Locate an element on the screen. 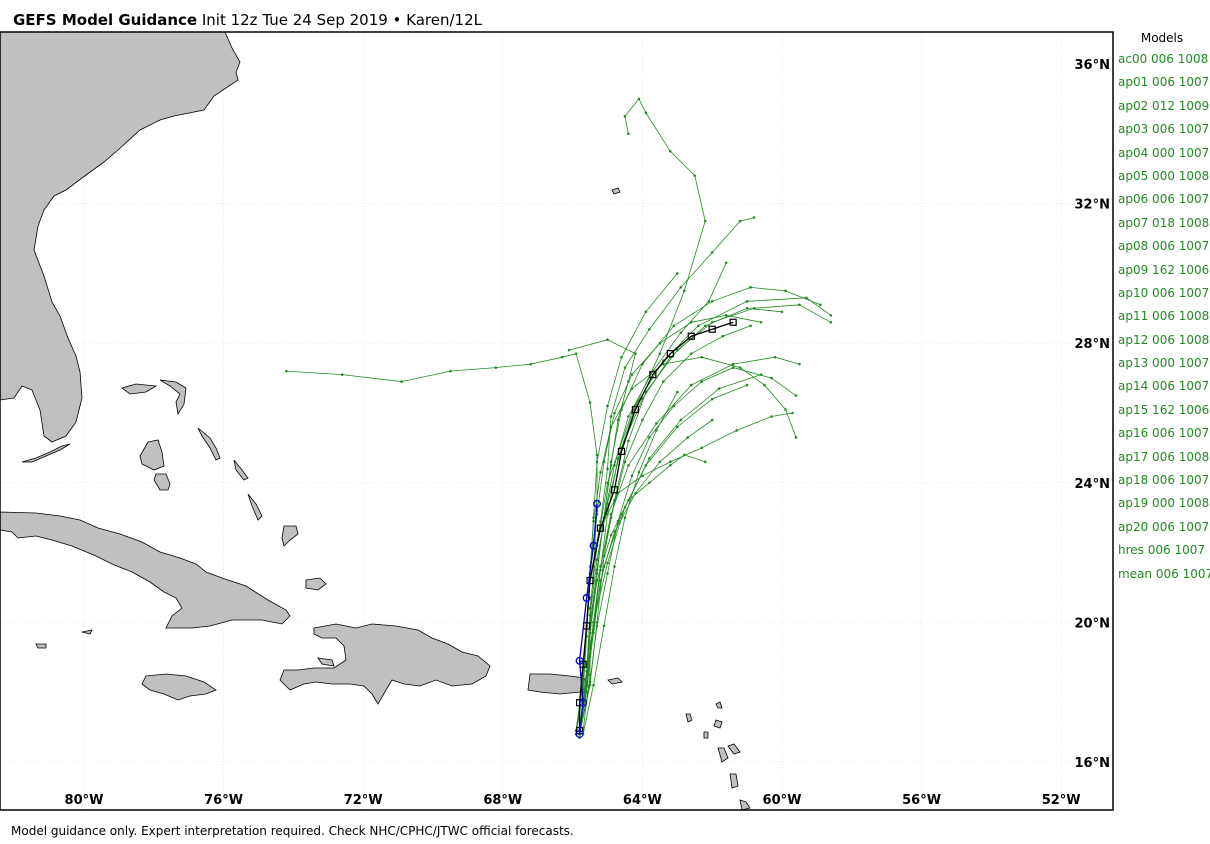  lat-tick-label: 36°N is located at coordinates (1092, 65).